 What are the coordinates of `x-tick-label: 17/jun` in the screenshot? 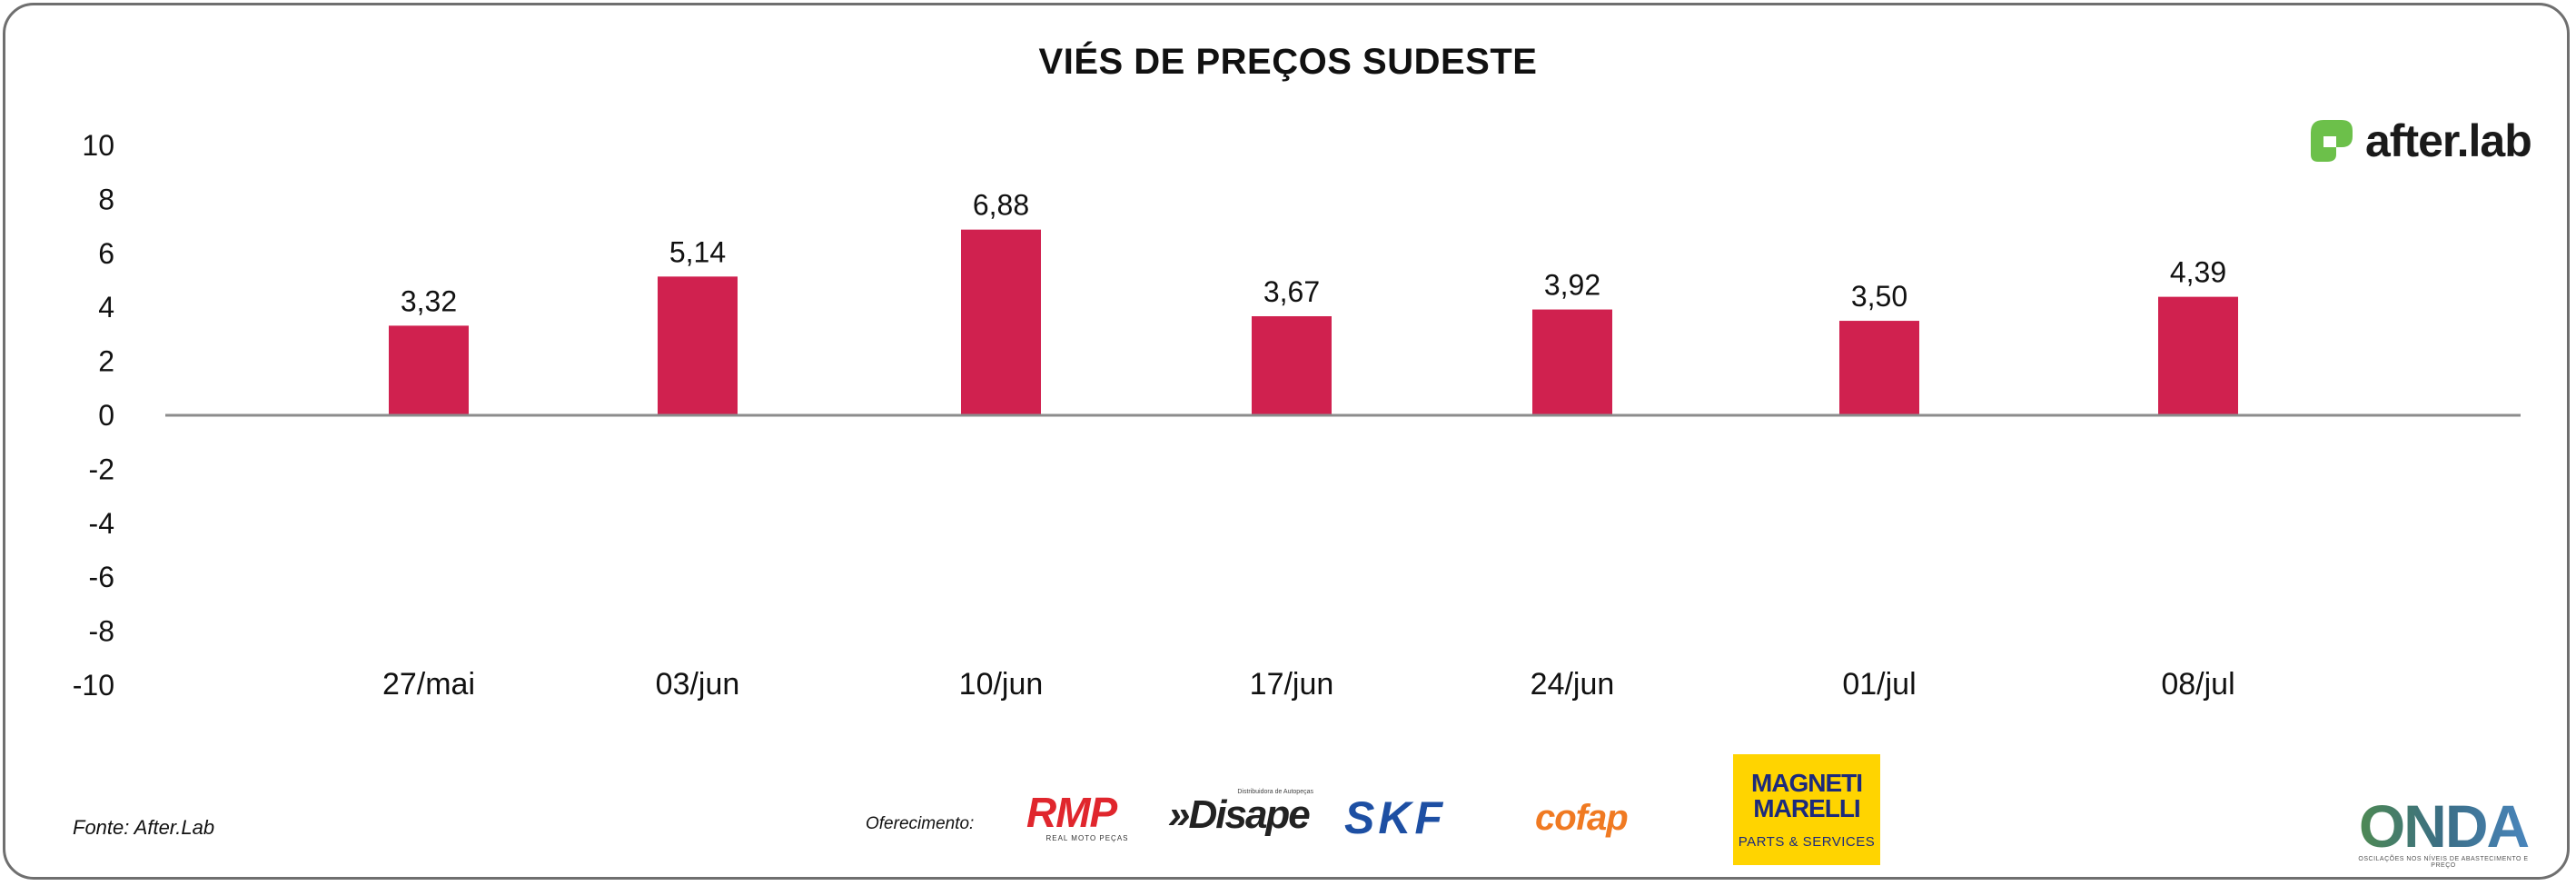 It's located at (1292, 684).